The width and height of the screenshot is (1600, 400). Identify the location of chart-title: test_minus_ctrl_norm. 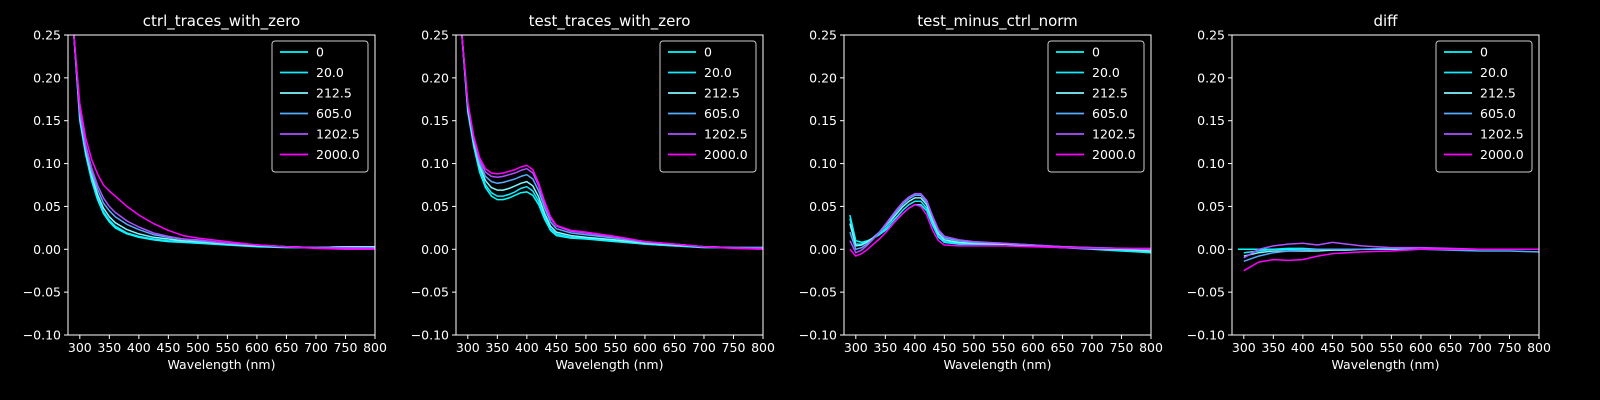
(997, 21).